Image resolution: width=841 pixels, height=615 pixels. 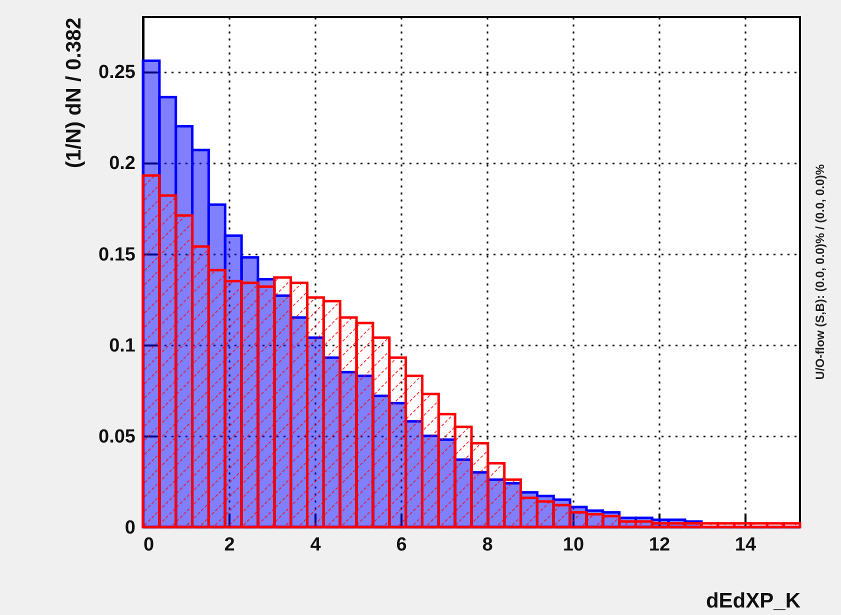 I want to click on x-tick-label: 0, so click(x=149, y=545).